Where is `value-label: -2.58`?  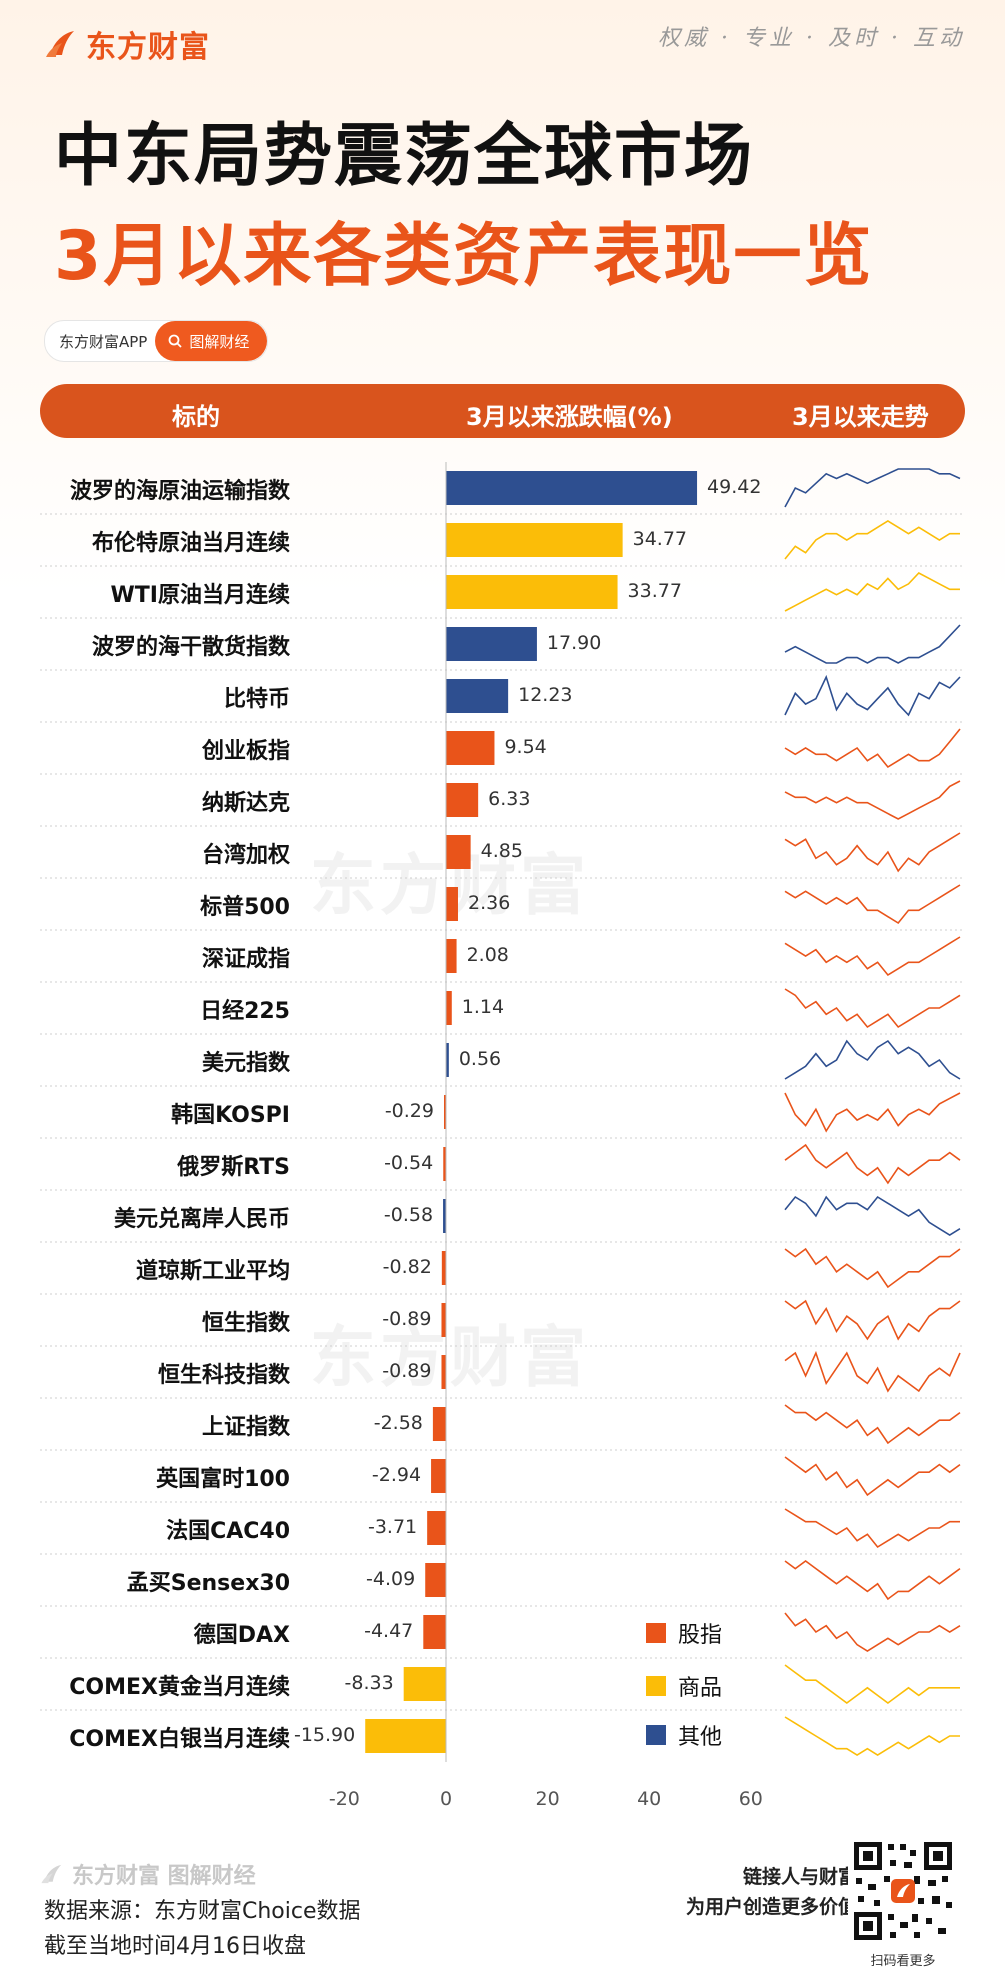 value-label: -2.58 is located at coordinates (398, 1423).